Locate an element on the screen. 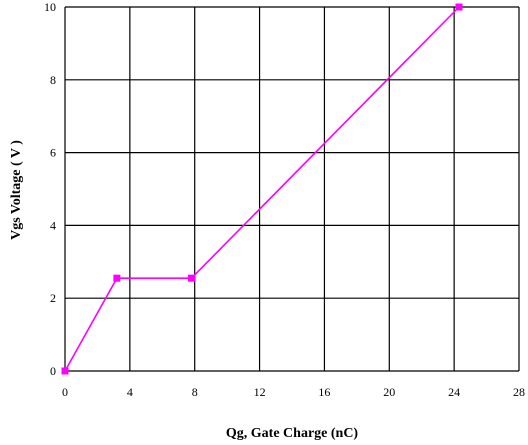 The width and height of the screenshot is (528, 445). x-axis-label: Qg, Gate Charge (nC) is located at coordinates (292, 433).